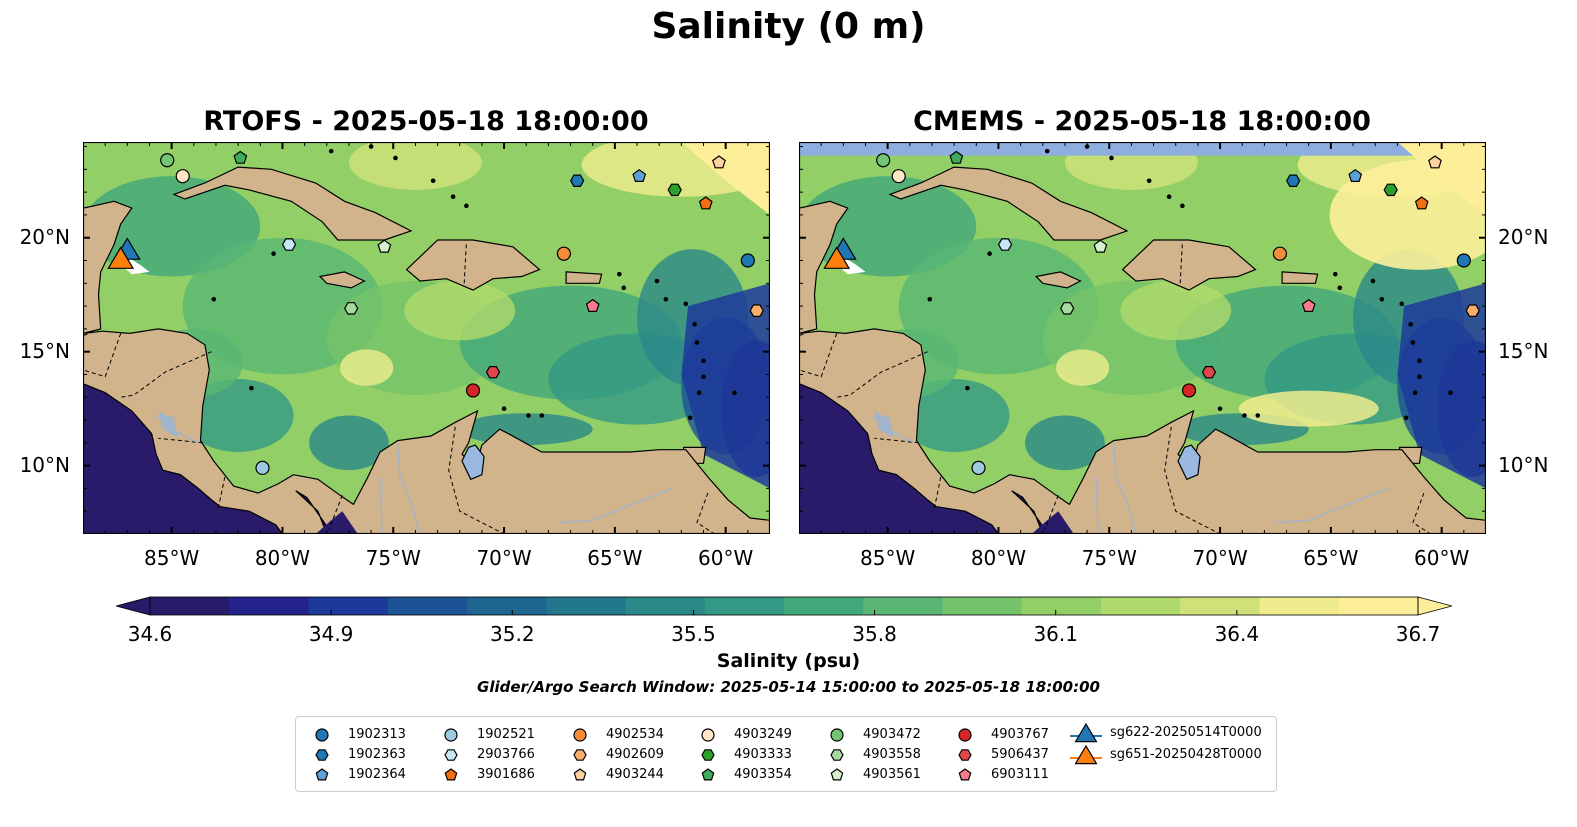  I want to click on legend-label: 1902363, so click(377, 754).